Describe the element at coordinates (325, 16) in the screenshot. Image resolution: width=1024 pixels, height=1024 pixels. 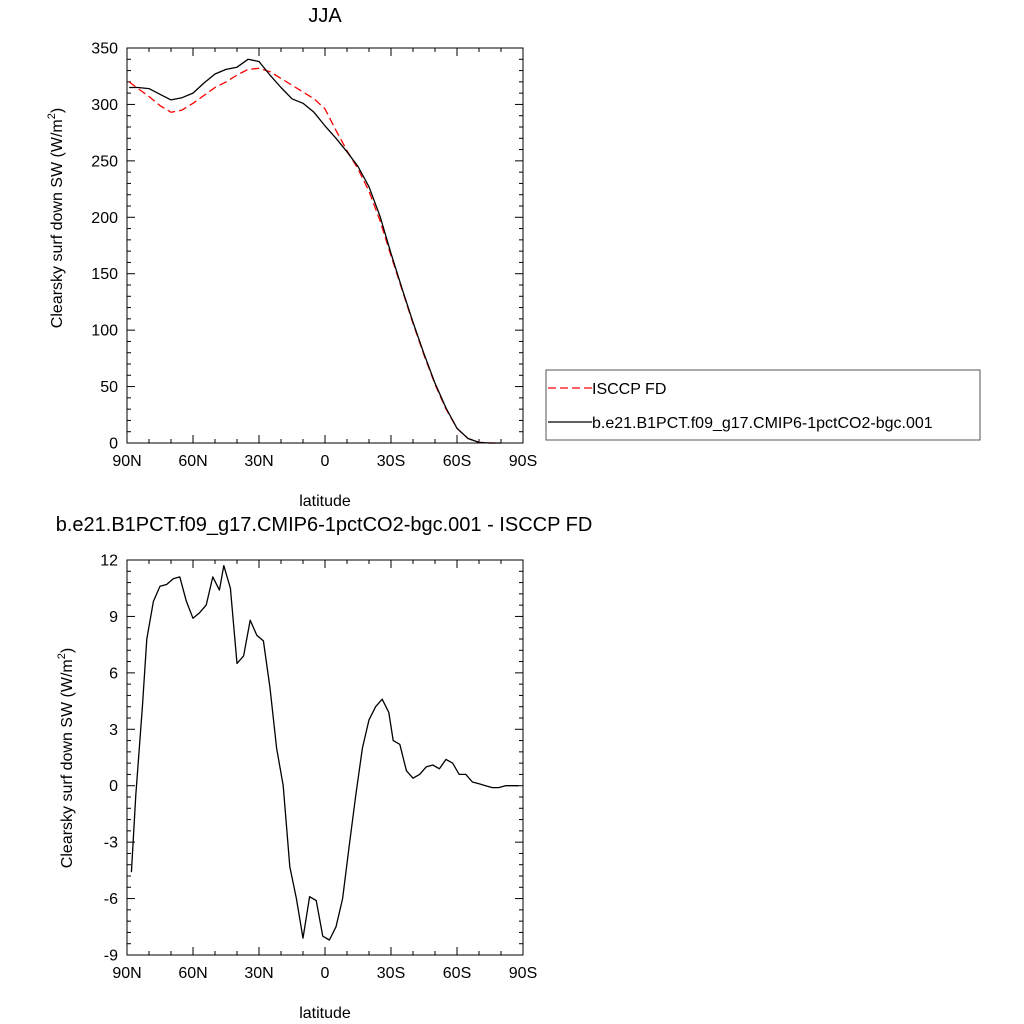
I see `top-chart-title: JJA` at that location.